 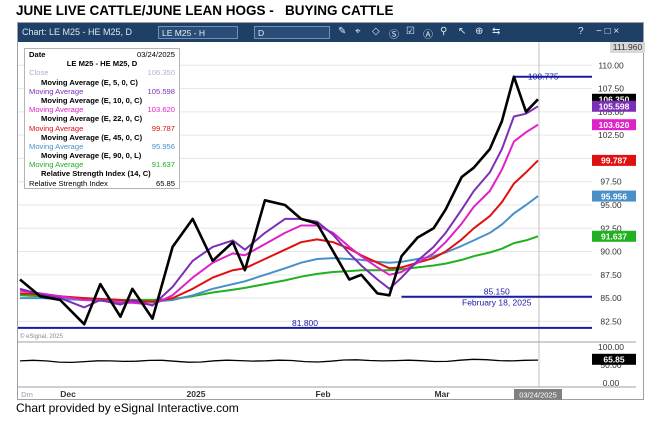 I want to click on y-tick-label: 102.50, so click(x=611, y=135).